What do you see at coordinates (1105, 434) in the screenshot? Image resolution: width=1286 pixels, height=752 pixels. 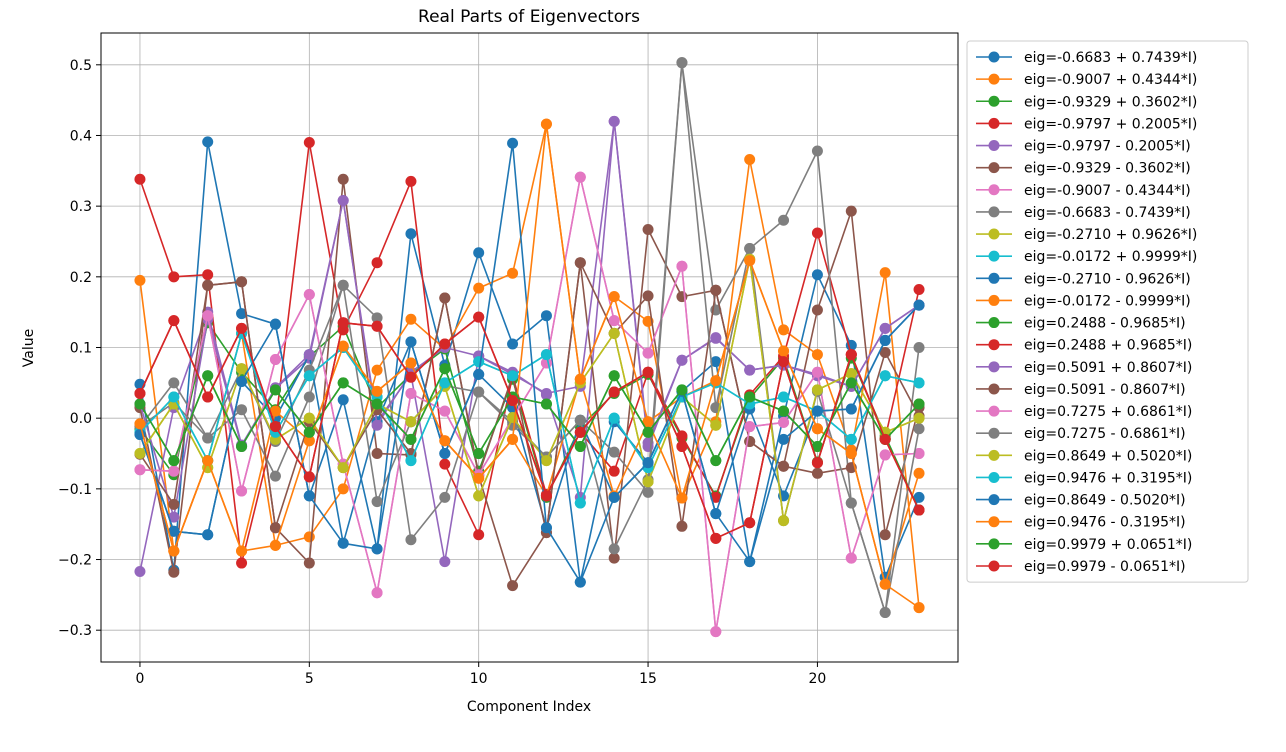 I see `legend-label: eig=0.7275 - 0.6861*I)` at bounding box center [1105, 434].